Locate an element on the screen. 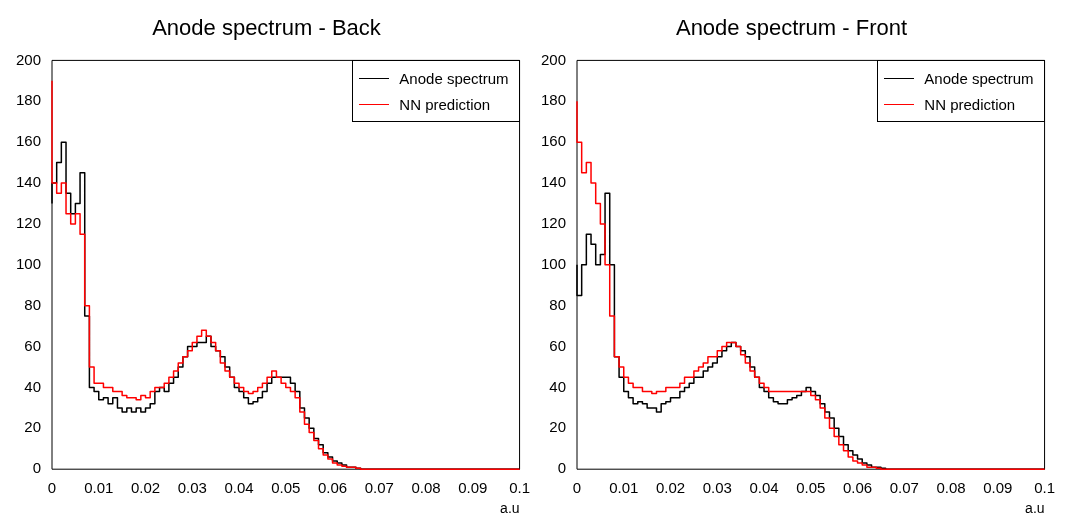  chart-title: Anode spectrum - Back is located at coordinates (267, 28).